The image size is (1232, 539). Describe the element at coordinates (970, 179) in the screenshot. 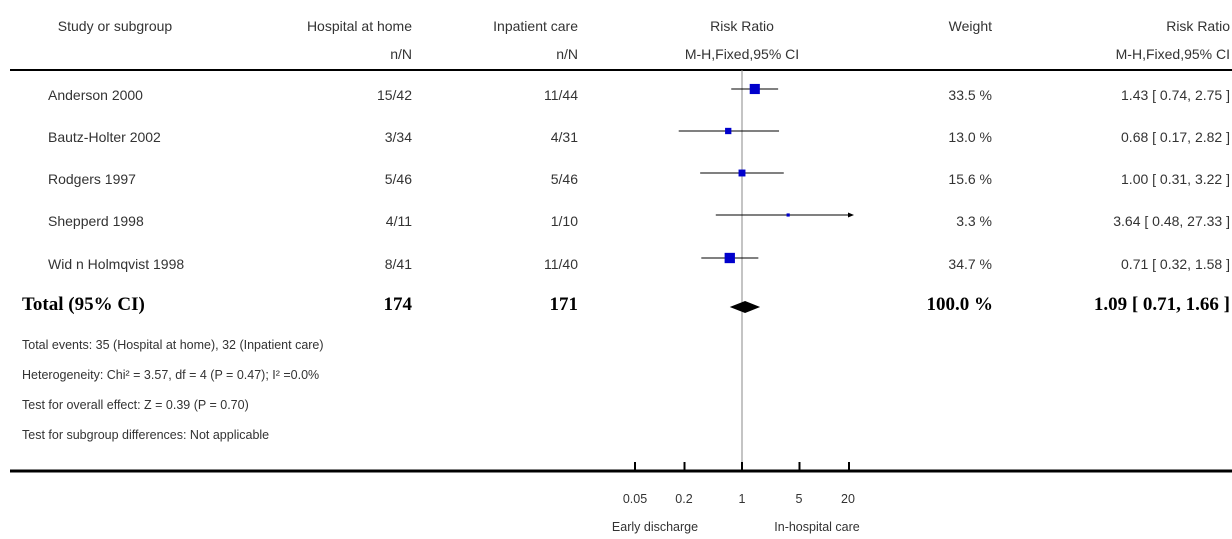

I see `study-weight: 15.6 %` at that location.